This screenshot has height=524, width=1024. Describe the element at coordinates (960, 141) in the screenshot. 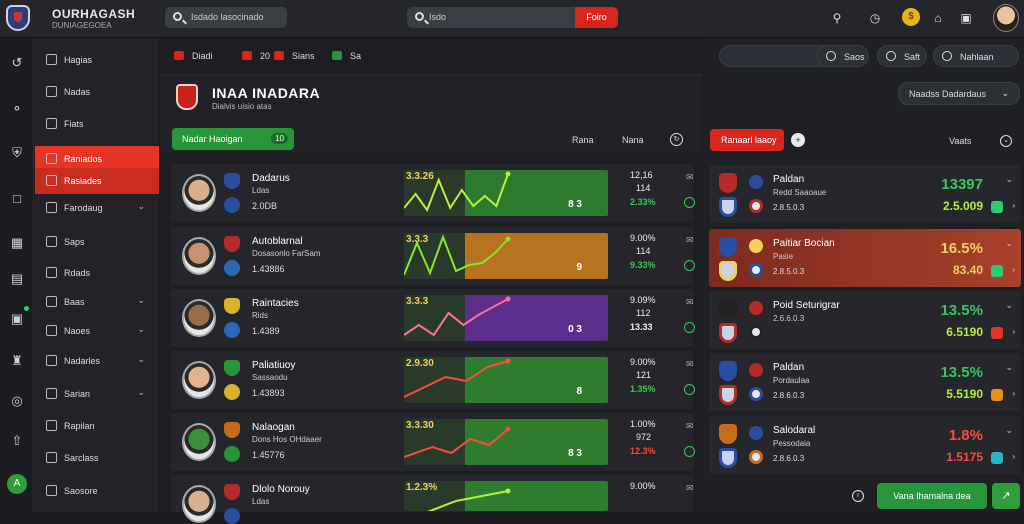

I see `column-header-vaats: Vaats` at that location.